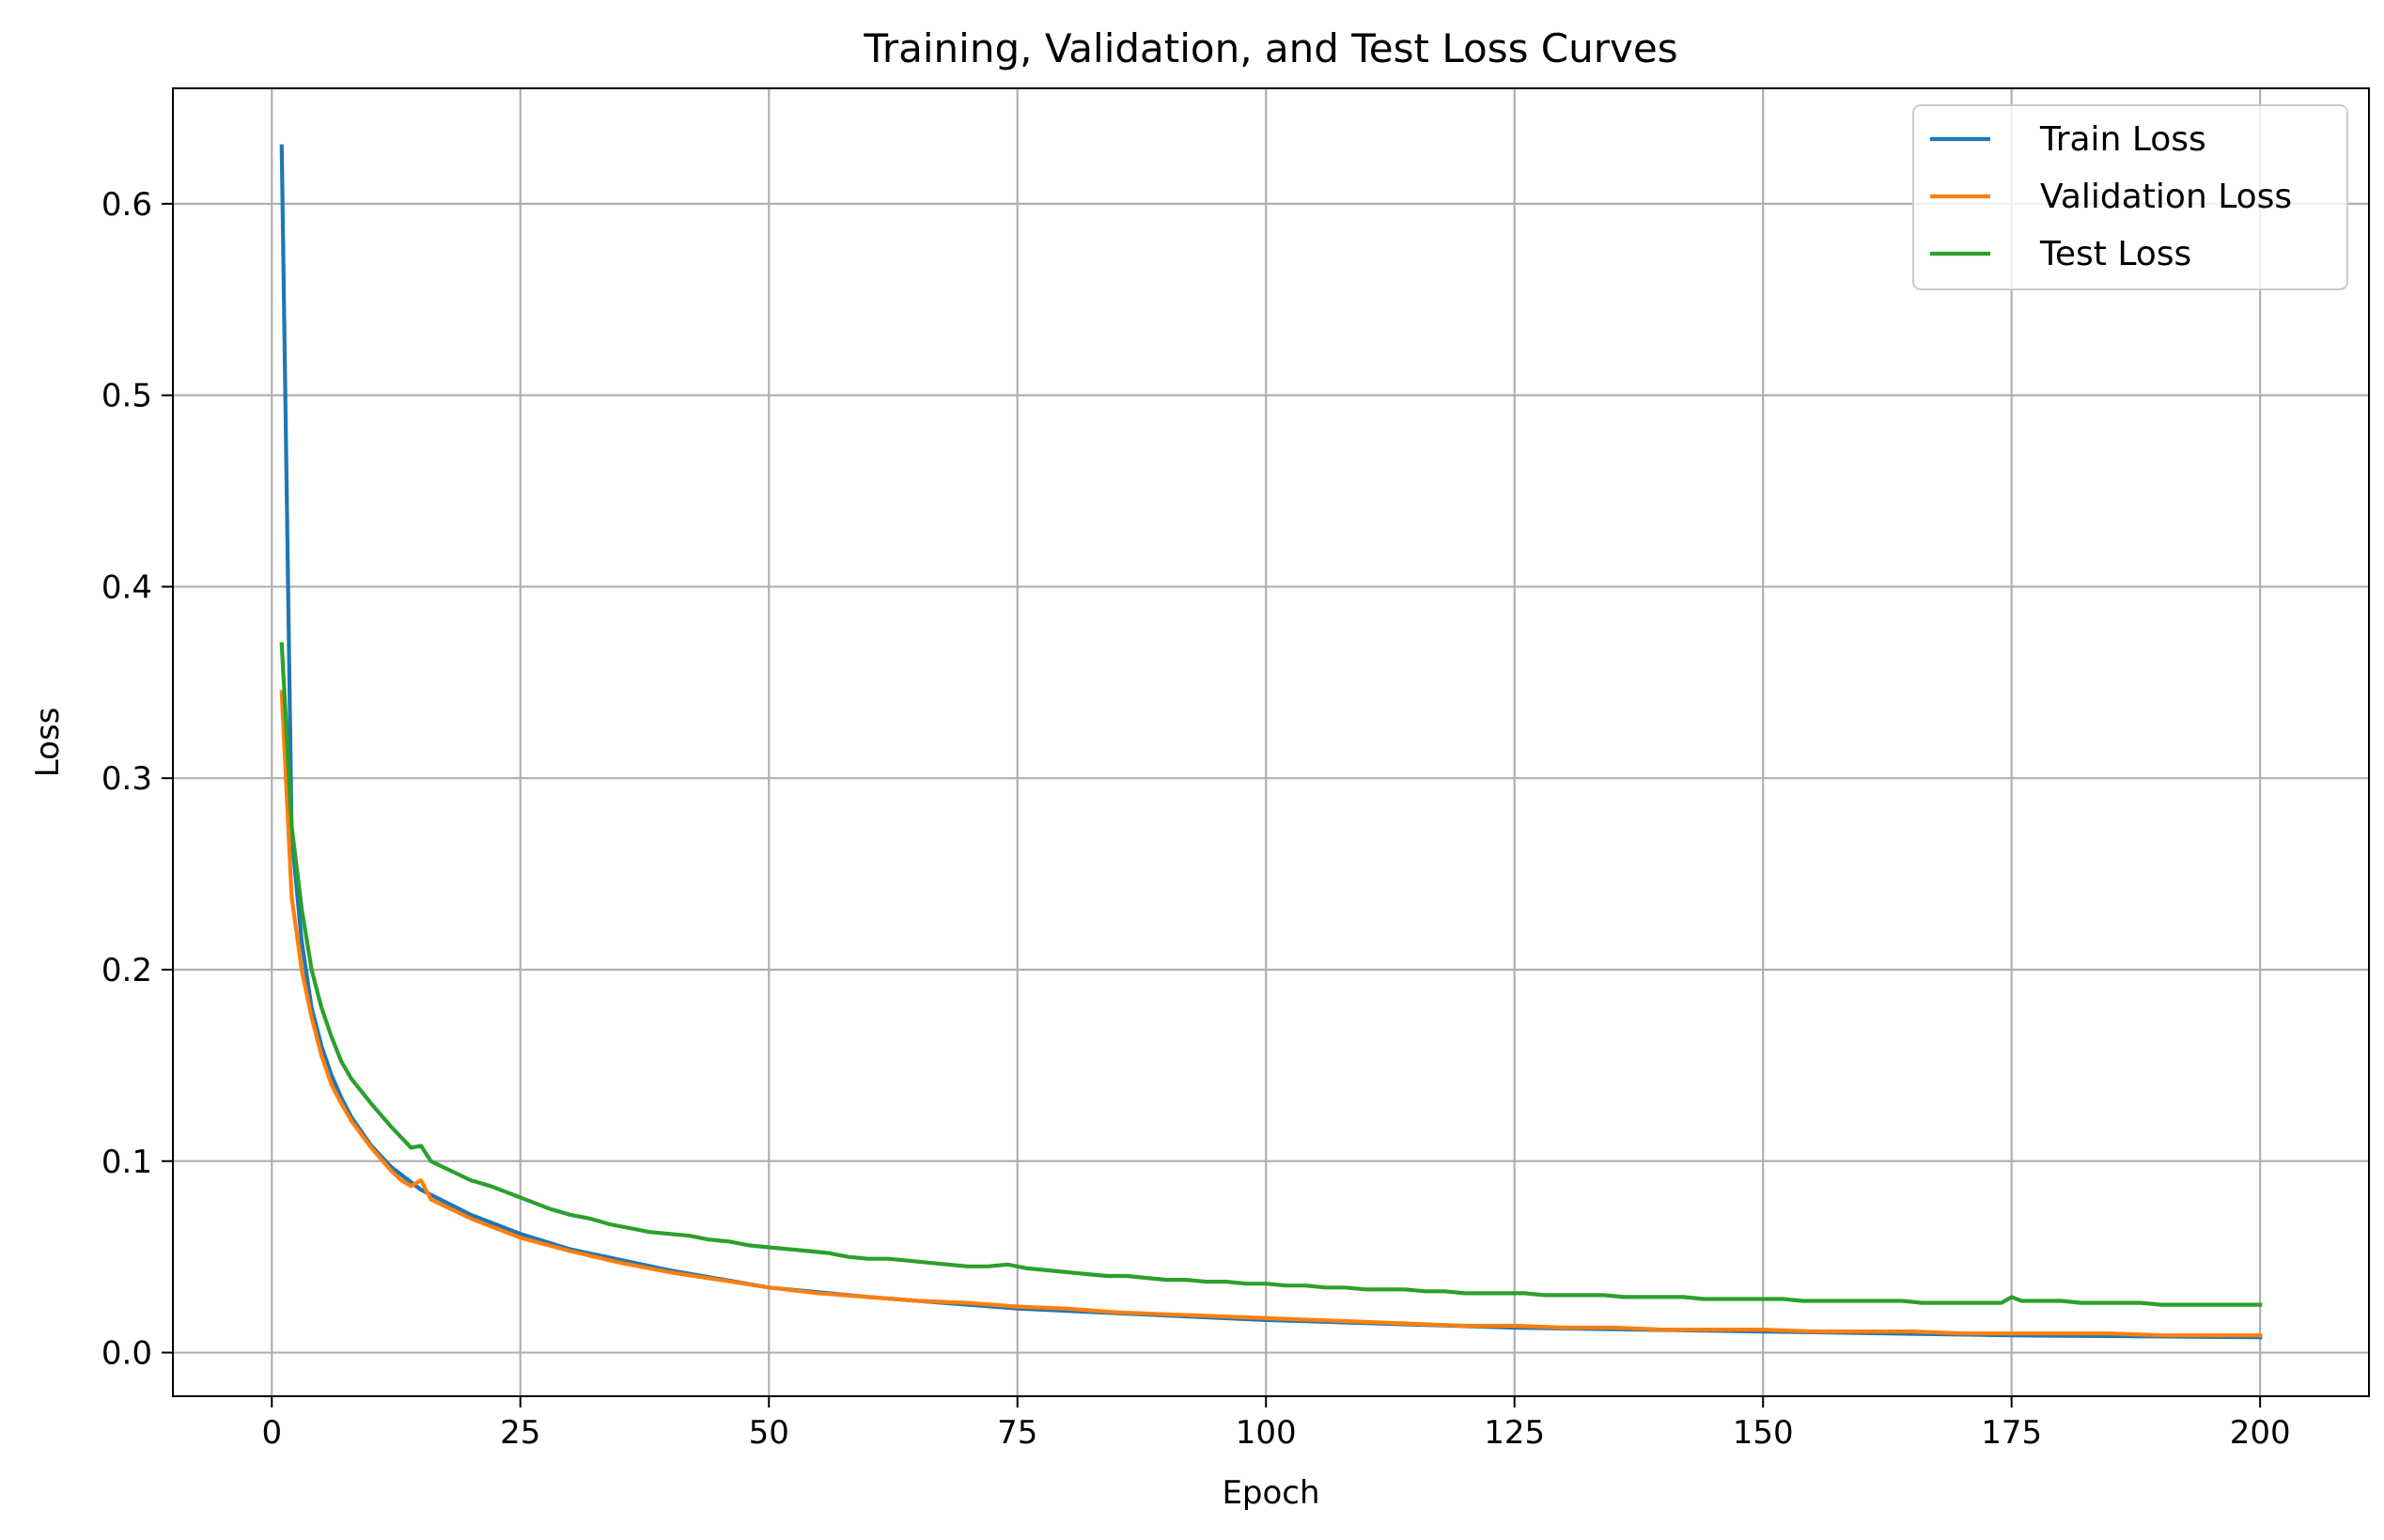 The image size is (2384, 1540). Describe the element at coordinates (1763, 1433) in the screenshot. I see `x-tick-label: 150` at that location.